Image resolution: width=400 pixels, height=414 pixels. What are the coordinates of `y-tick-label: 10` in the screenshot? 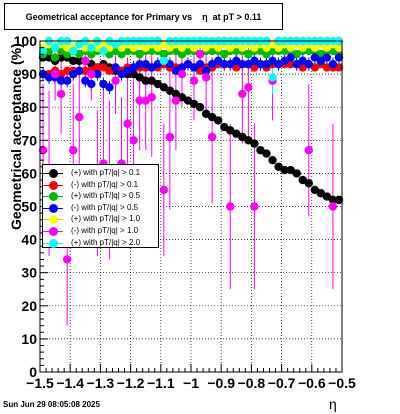 It's located at (29, 339).